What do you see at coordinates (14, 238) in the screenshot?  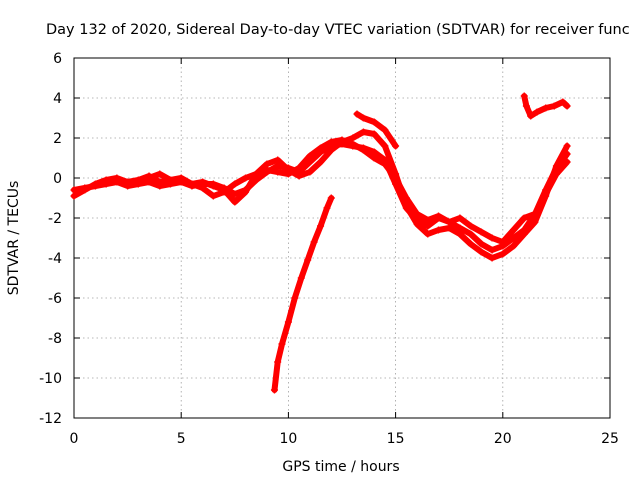 I see `y-axis-title: SDTVAR / TECUs` at bounding box center [14, 238].